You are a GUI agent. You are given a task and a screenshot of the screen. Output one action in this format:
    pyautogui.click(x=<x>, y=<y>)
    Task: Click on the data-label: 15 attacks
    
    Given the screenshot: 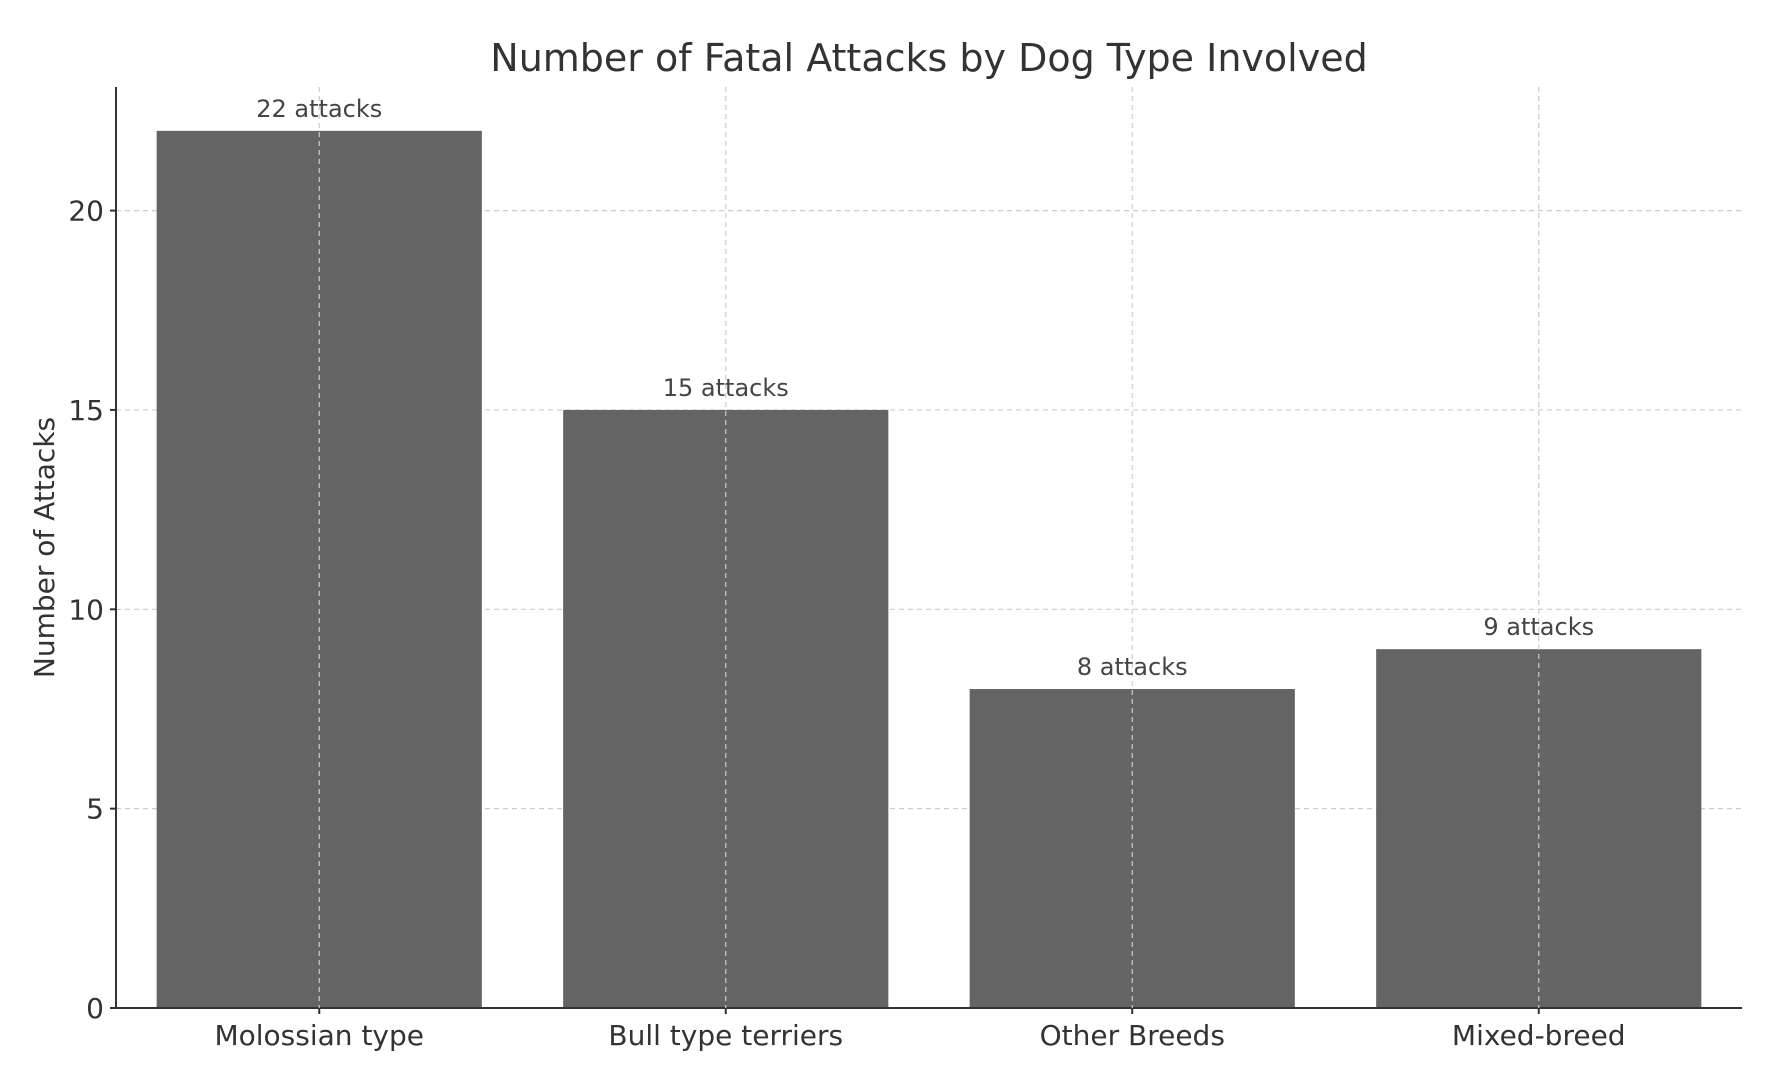 What is the action you would take?
    pyautogui.click(x=726, y=388)
    